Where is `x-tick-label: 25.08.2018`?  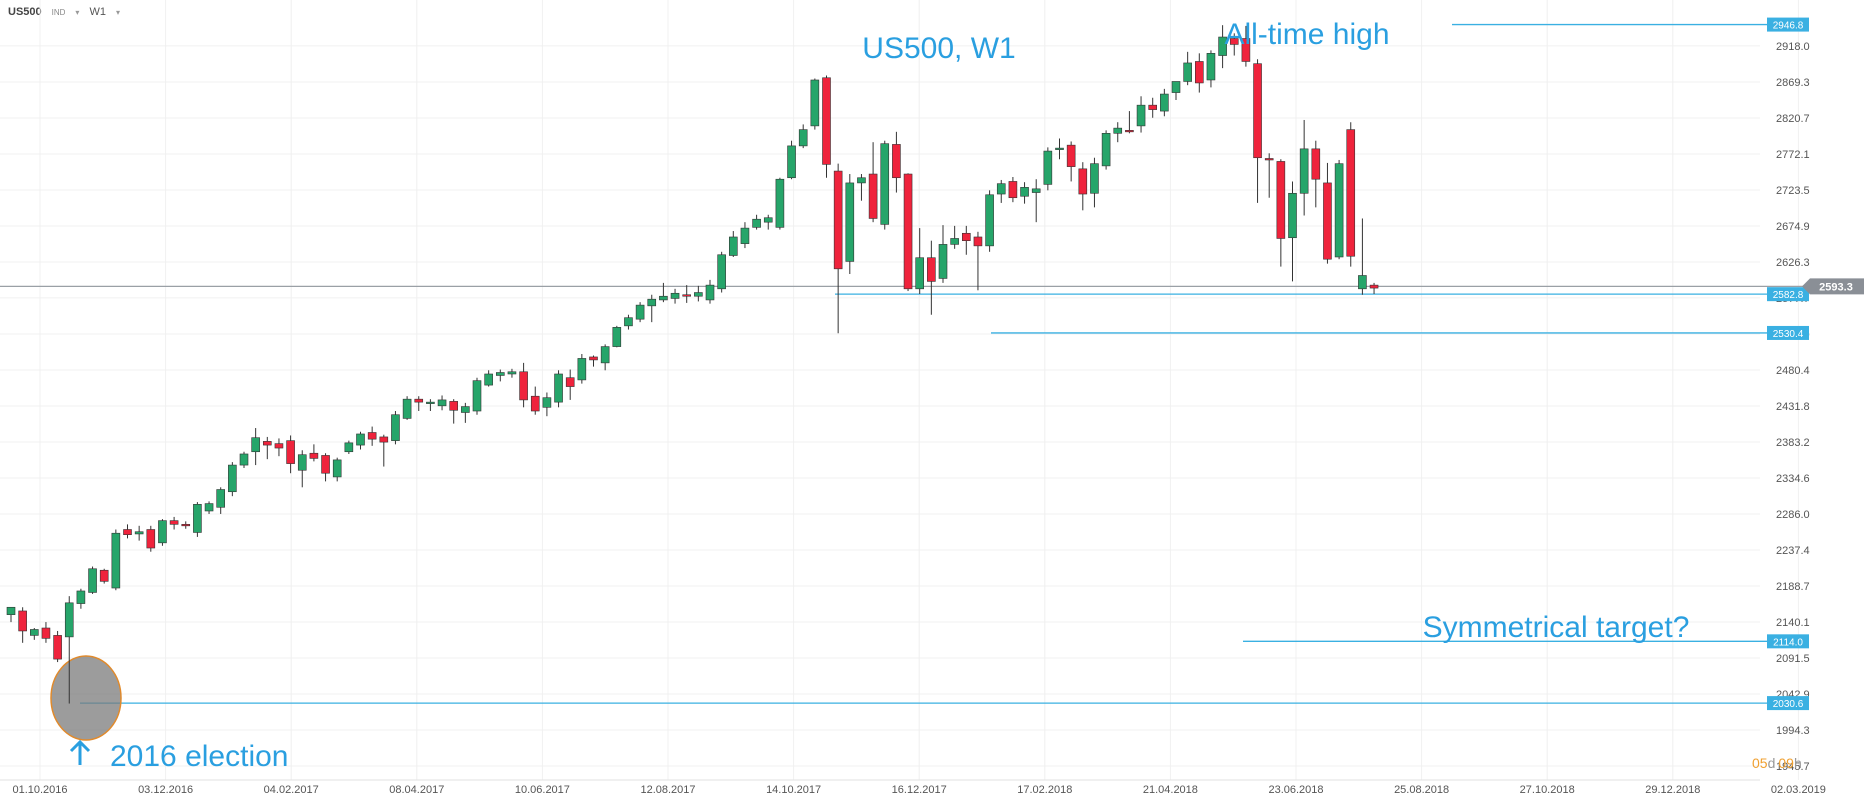 x-tick-label: 25.08.2018 is located at coordinates (1421, 790).